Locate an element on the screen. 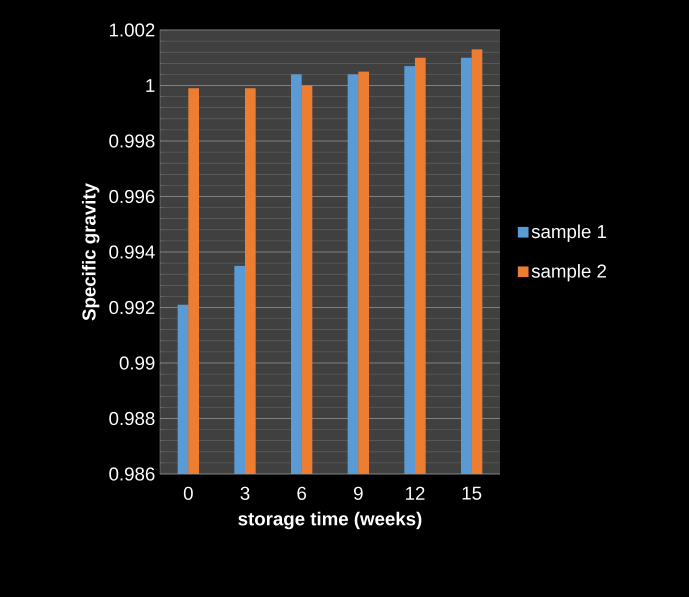 This screenshot has width=689, height=597. y-axis-title: Specific gravity is located at coordinates (91, 251).